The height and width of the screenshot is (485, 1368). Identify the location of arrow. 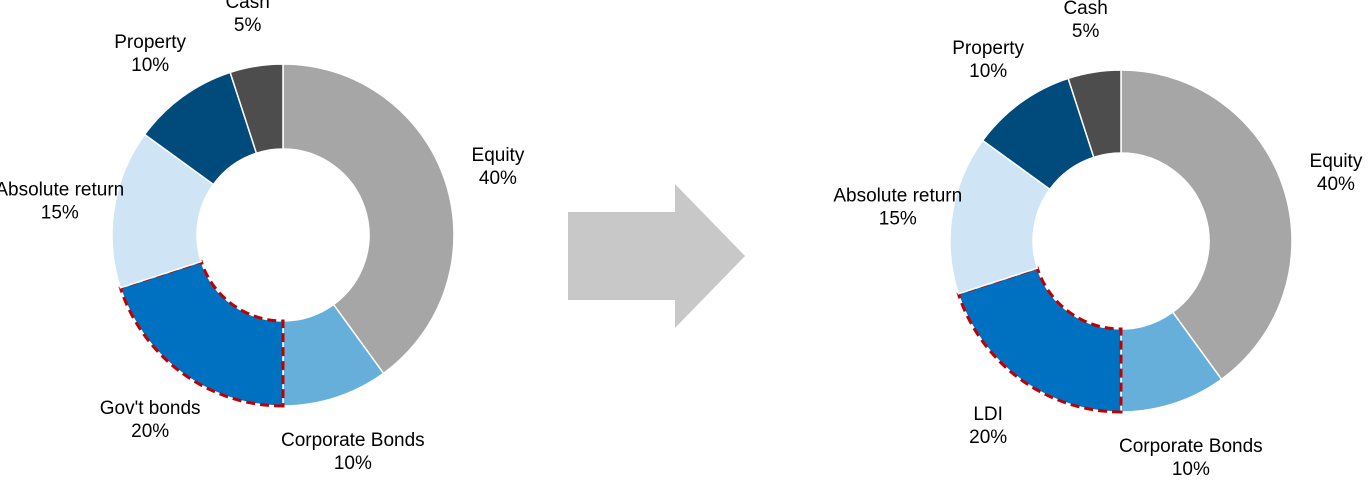
(656, 256).